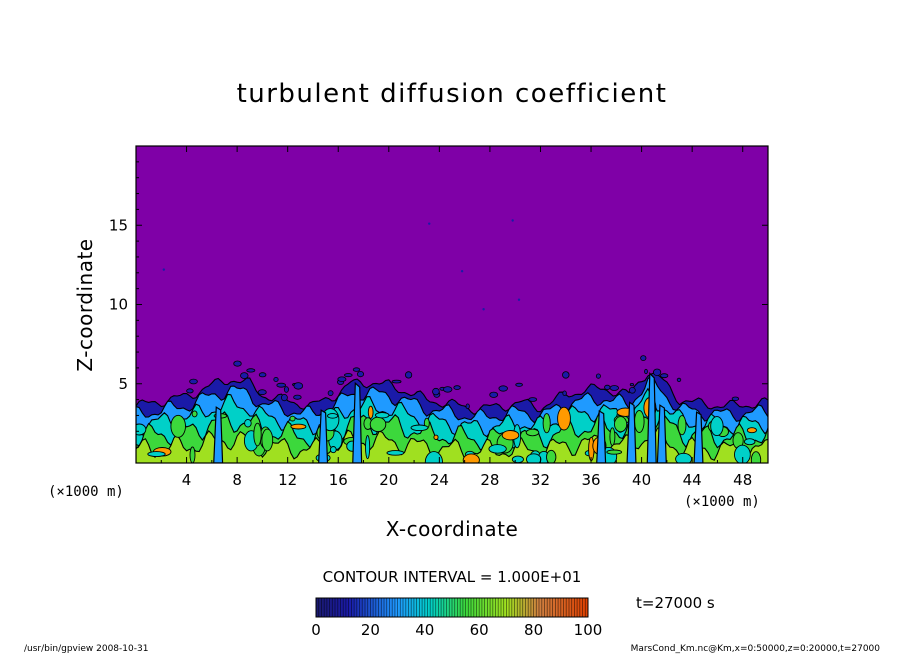 Image resolution: width=904 pixels, height=654 pixels. I want to click on colorbar-frame, so click(452, 607).